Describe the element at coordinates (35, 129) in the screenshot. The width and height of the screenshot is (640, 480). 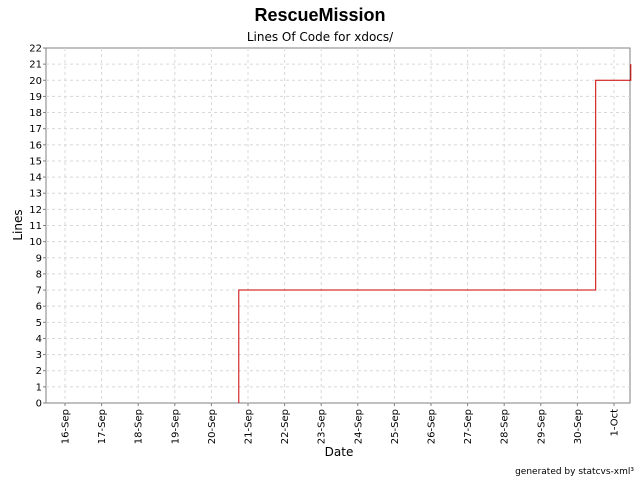
I see `y-tick-label: 17` at that location.